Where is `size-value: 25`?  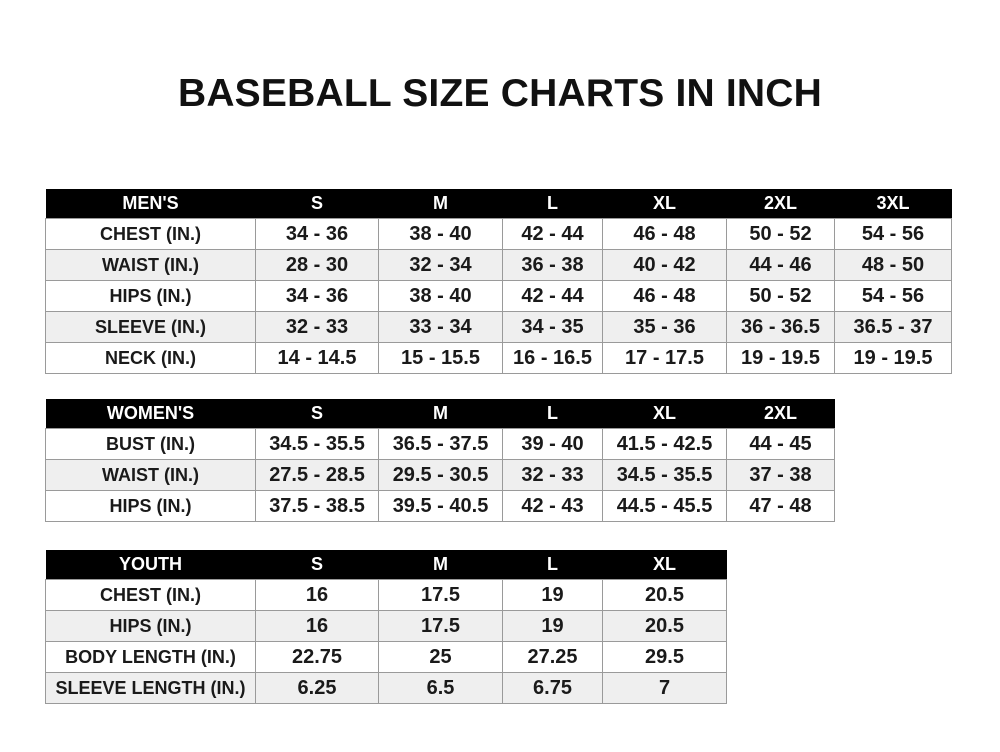 size-value: 25 is located at coordinates (440, 657).